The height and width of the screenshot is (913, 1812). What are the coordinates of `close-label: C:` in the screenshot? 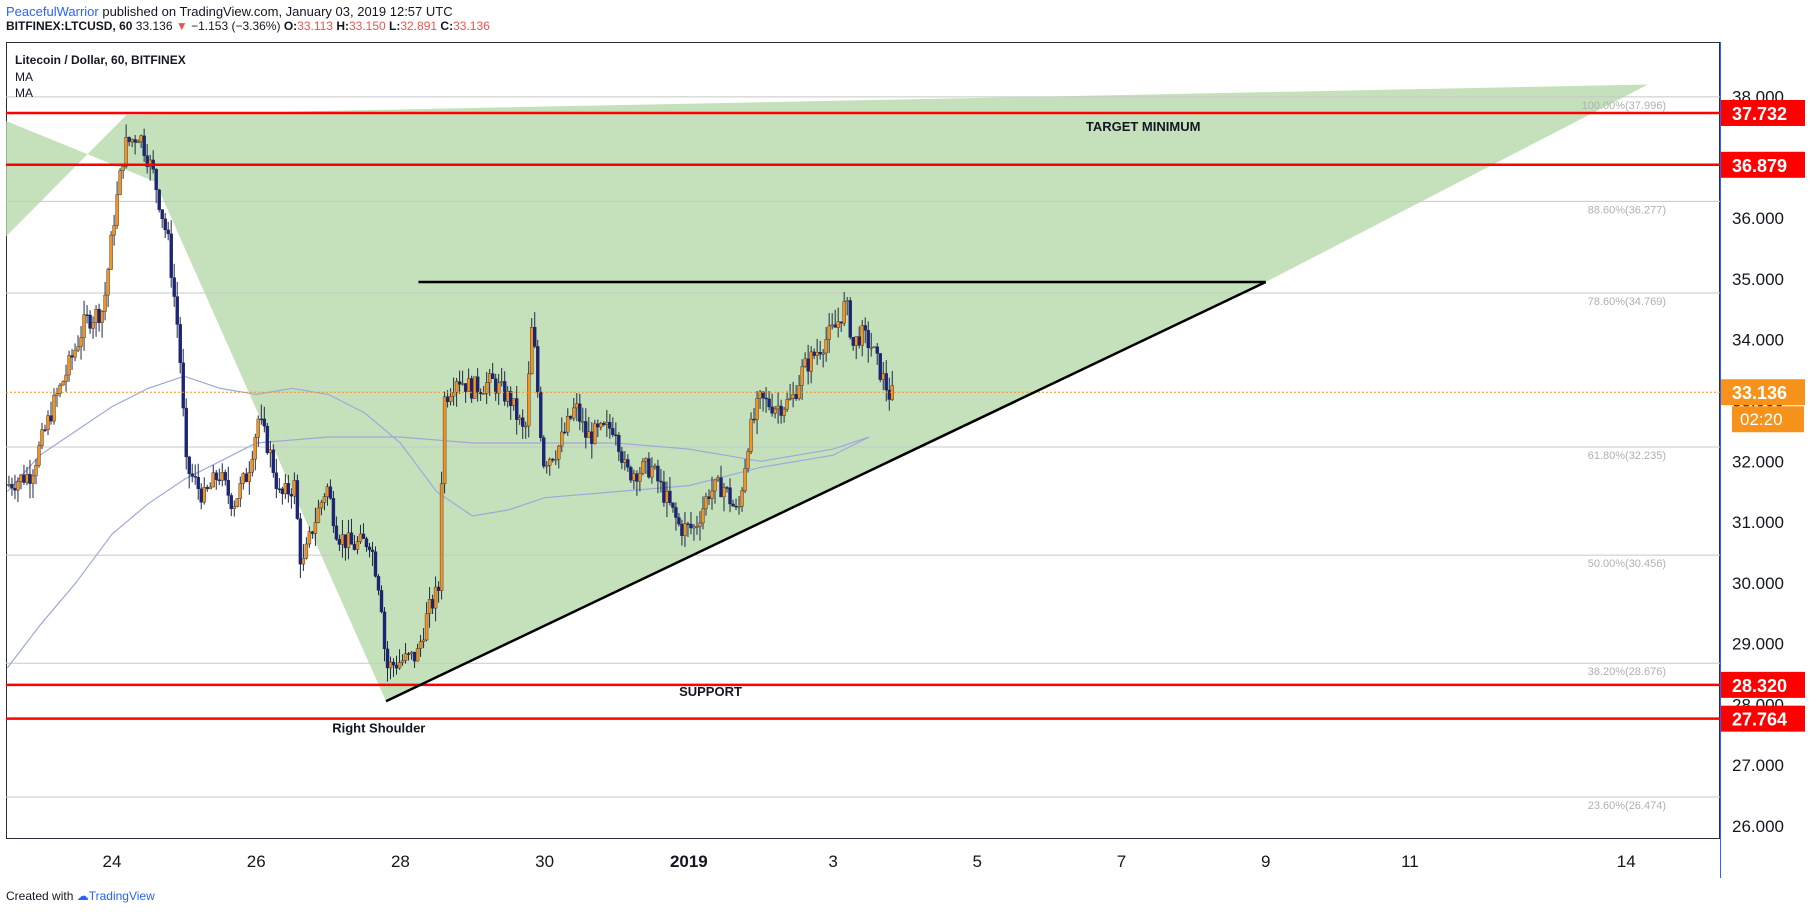 It's located at (447, 26).